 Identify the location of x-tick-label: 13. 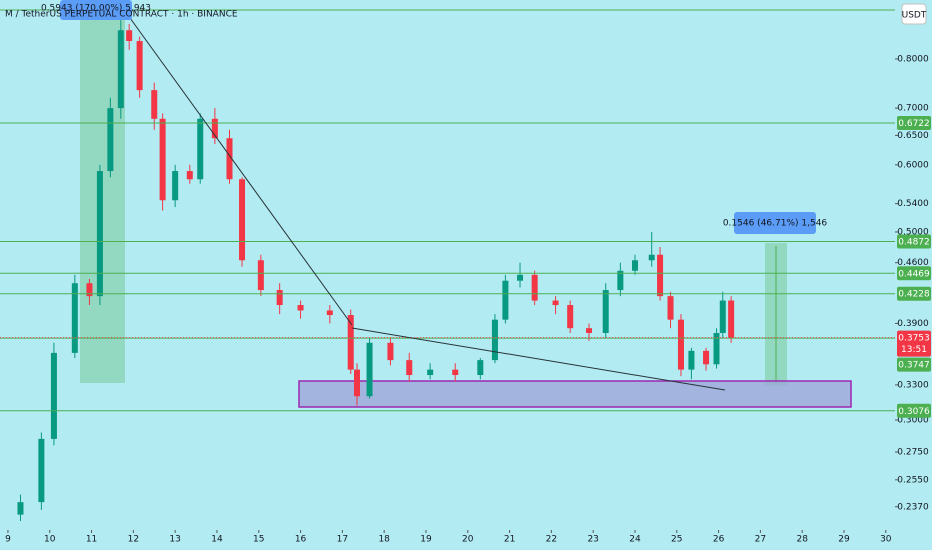
(174, 540).